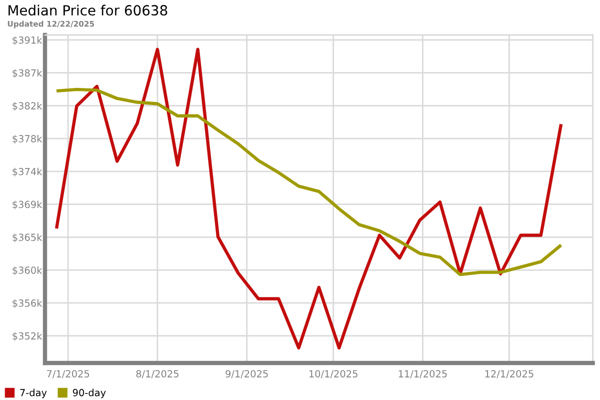  What do you see at coordinates (27, 205) in the screenshot?
I see `y-tick-label: $369k` at bounding box center [27, 205].